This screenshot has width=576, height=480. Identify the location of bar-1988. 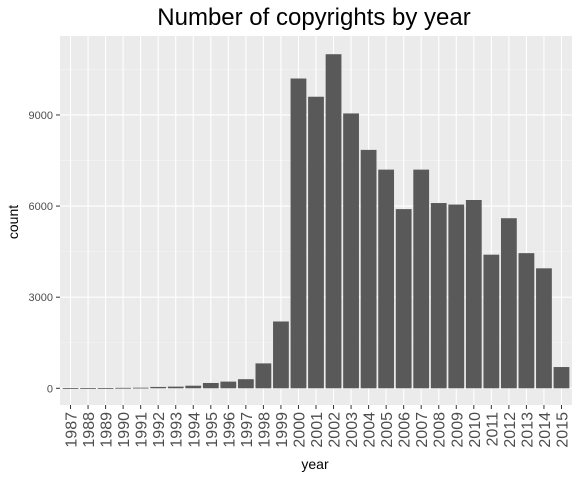
(88, 388).